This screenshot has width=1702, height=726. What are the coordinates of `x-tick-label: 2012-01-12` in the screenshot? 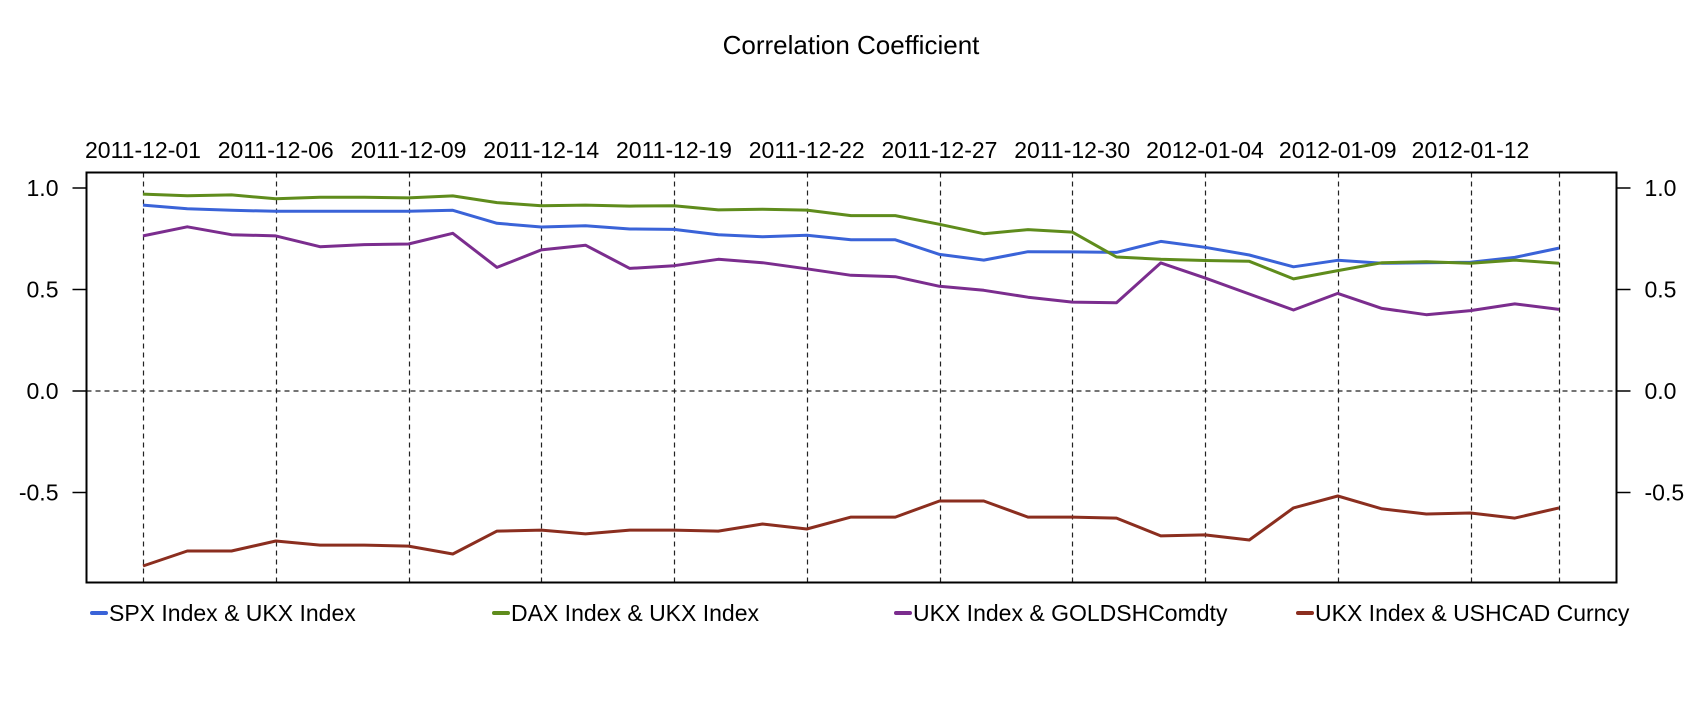 It's located at (1471, 150).